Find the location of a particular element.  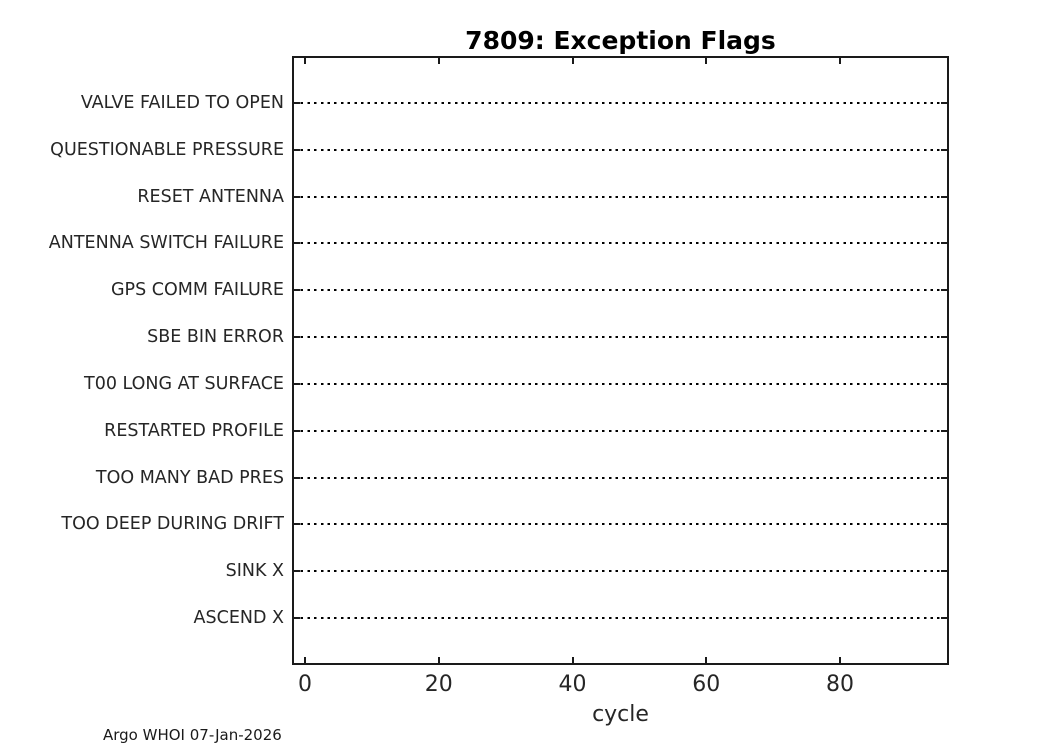

x-tick-label: 40 is located at coordinates (572, 684).